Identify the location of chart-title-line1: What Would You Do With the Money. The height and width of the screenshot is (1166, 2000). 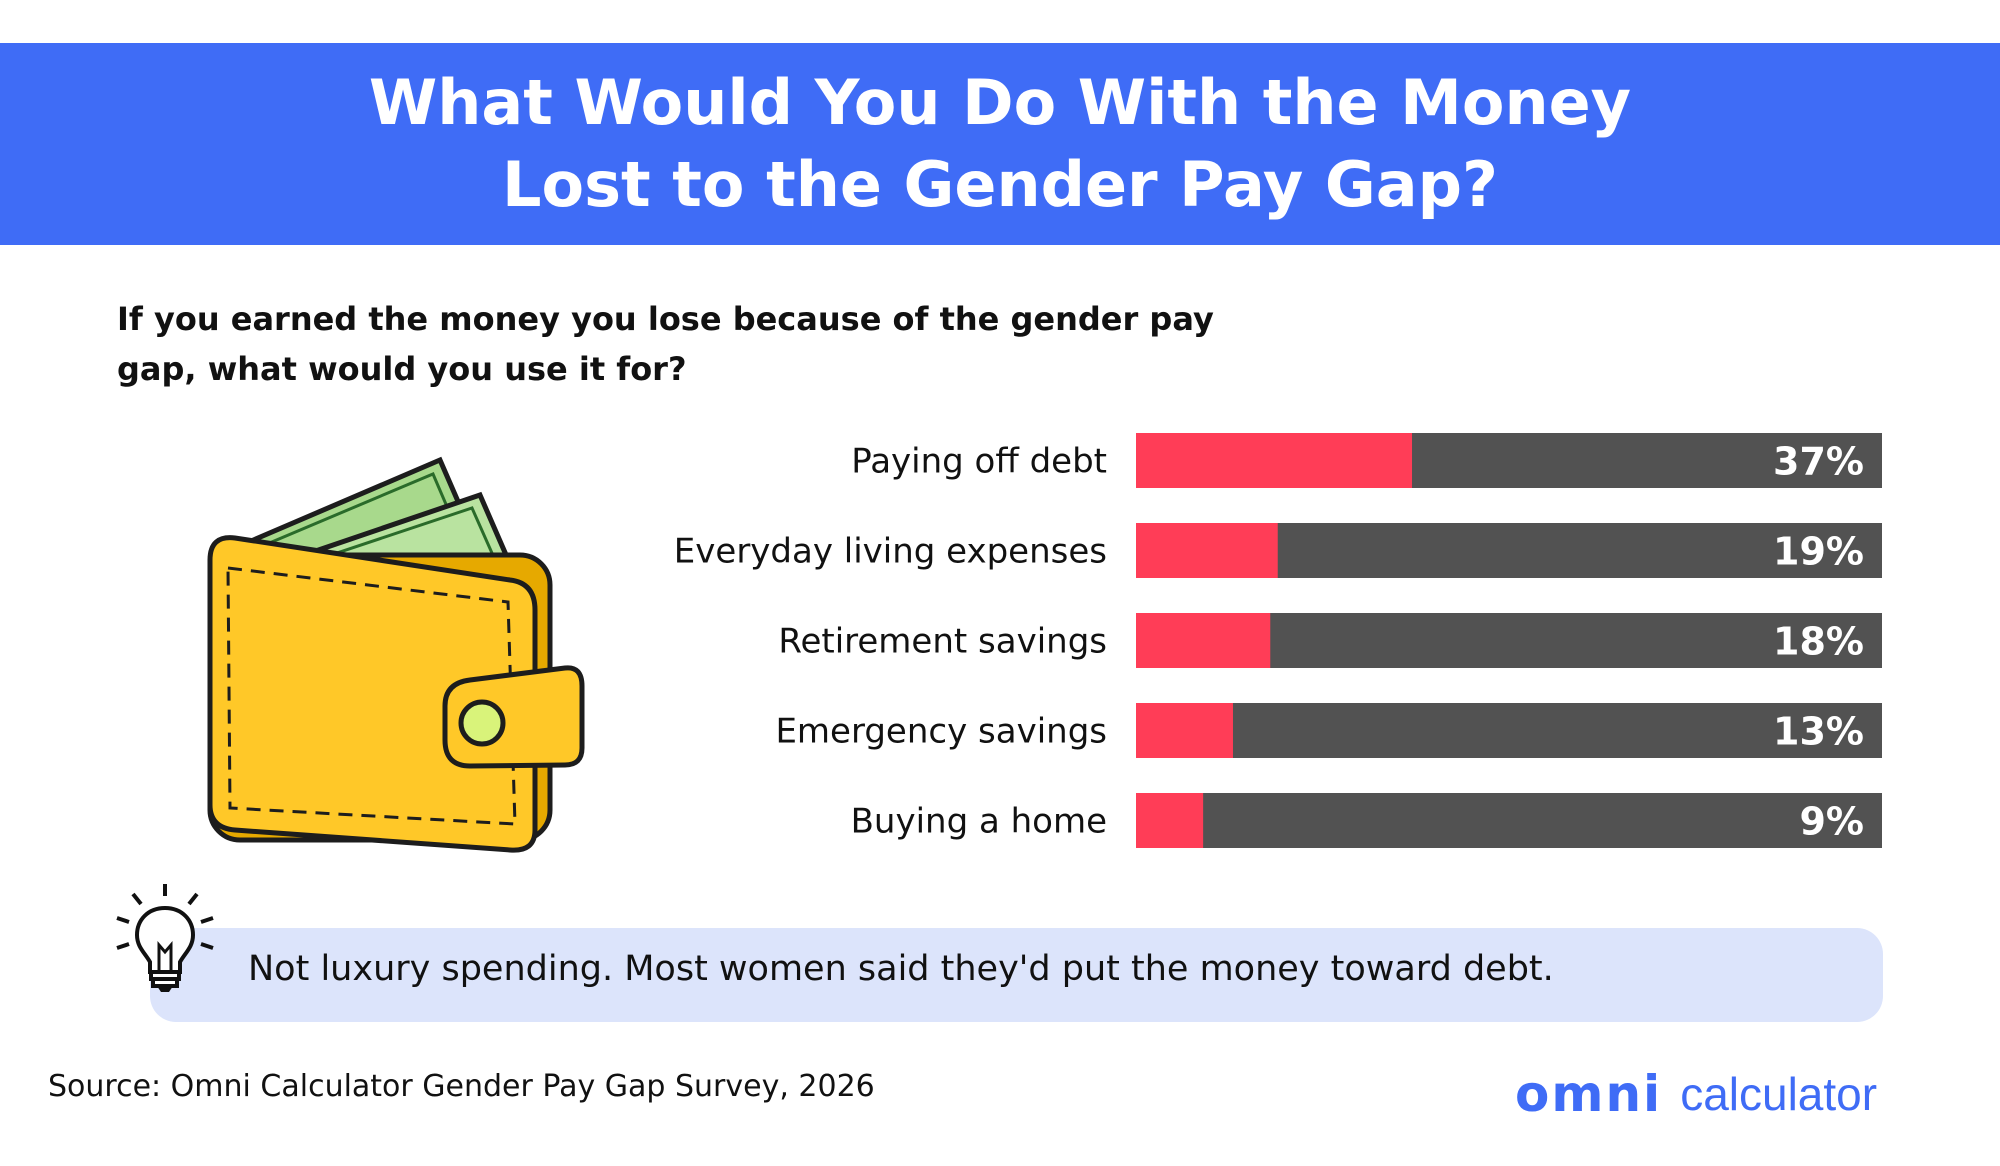
(1000, 102).